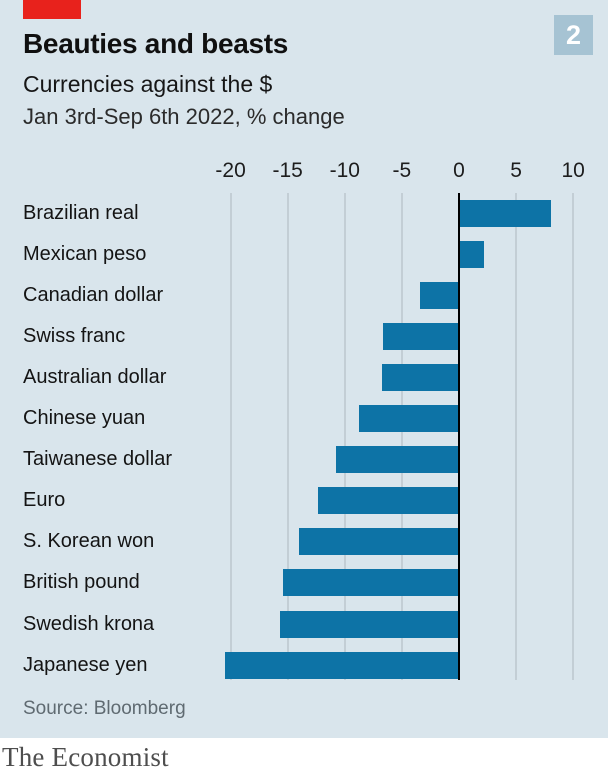 This screenshot has height=776, width=608. What do you see at coordinates (85, 254) in the screenshot?
I see `category-label: Mexican peso` at bounding box center [85, 254].